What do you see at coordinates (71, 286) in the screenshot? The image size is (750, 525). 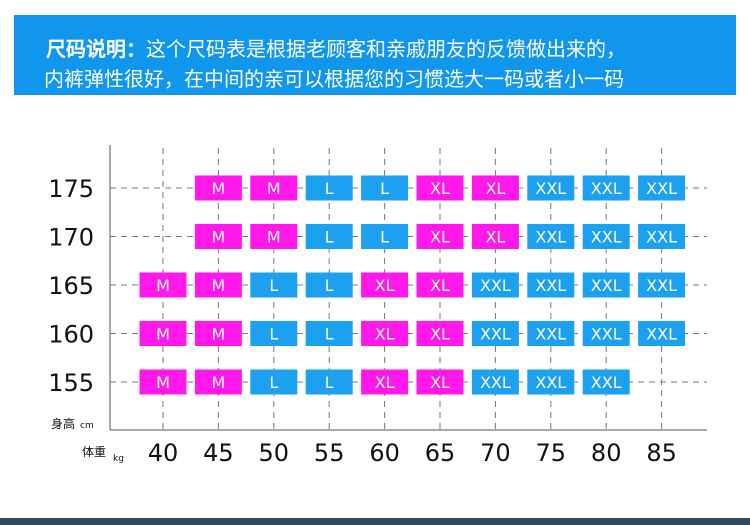 I see `y-tick-label: 165` at bounding box center [71, 286].